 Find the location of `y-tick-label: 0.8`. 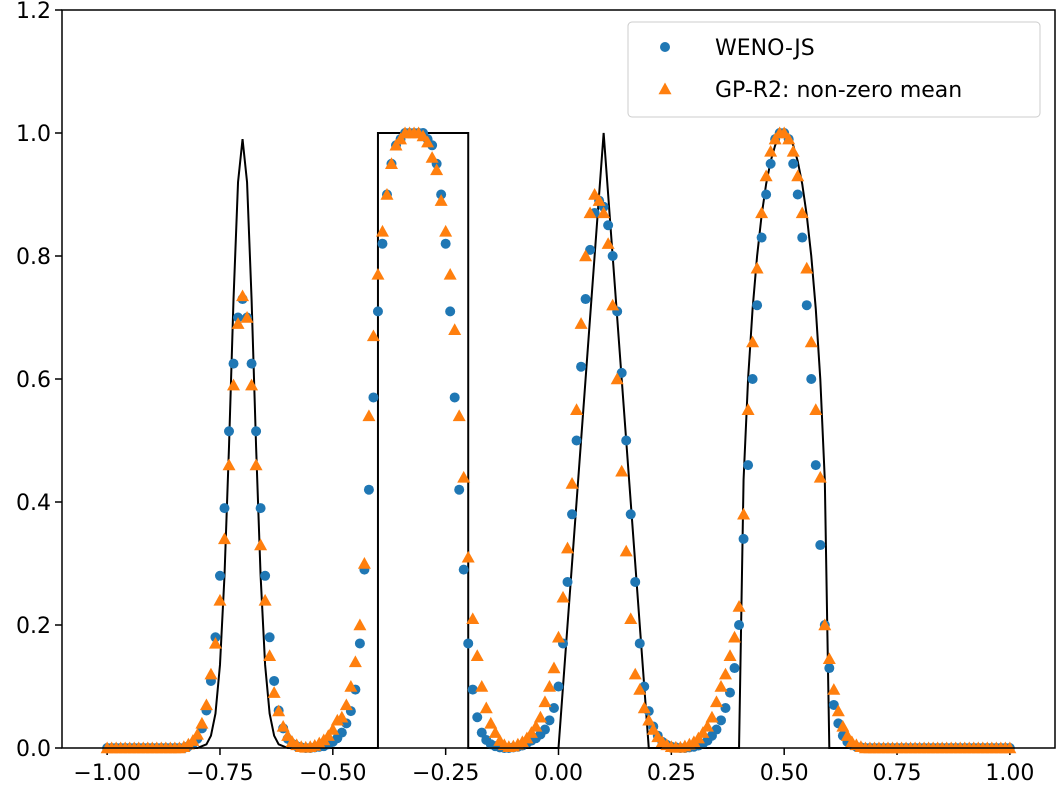

y-tick-label: 0.8 is located at coordinates (33, 257).